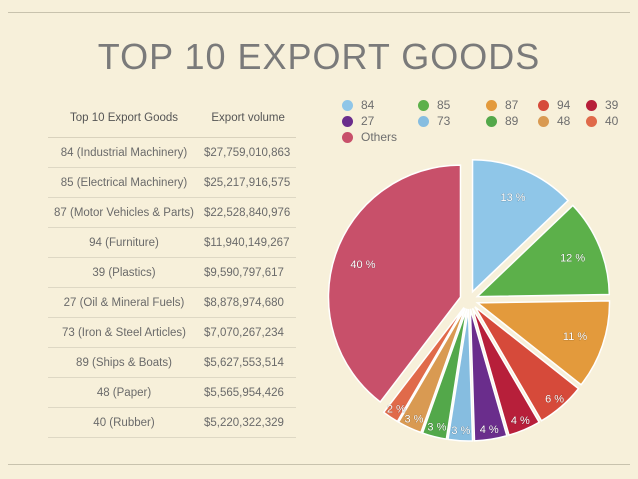 The image size is (638, 479). Describe the element at coordinates (124, 272) in the screenshot. I see `goods-cell: 39 (Plastics)` at that location.